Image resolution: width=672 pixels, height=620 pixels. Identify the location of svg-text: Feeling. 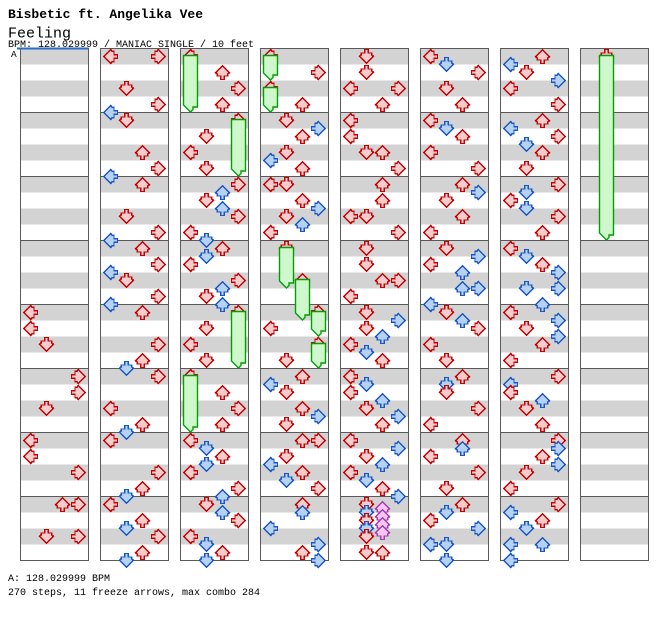
(39, 34).